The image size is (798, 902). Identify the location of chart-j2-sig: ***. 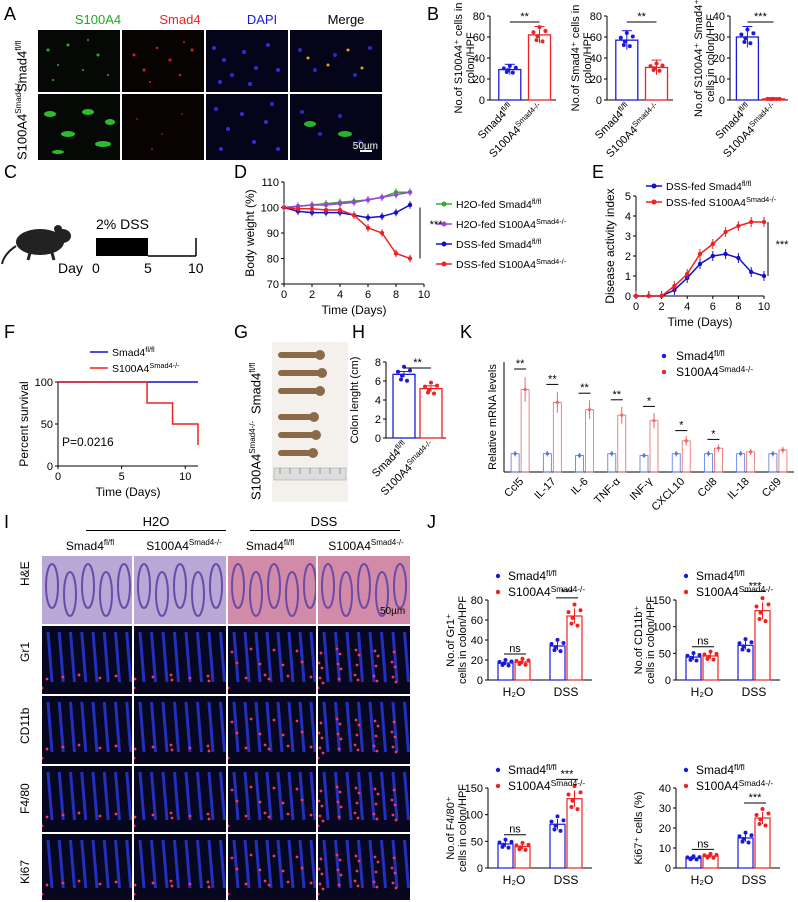
(756, 586).